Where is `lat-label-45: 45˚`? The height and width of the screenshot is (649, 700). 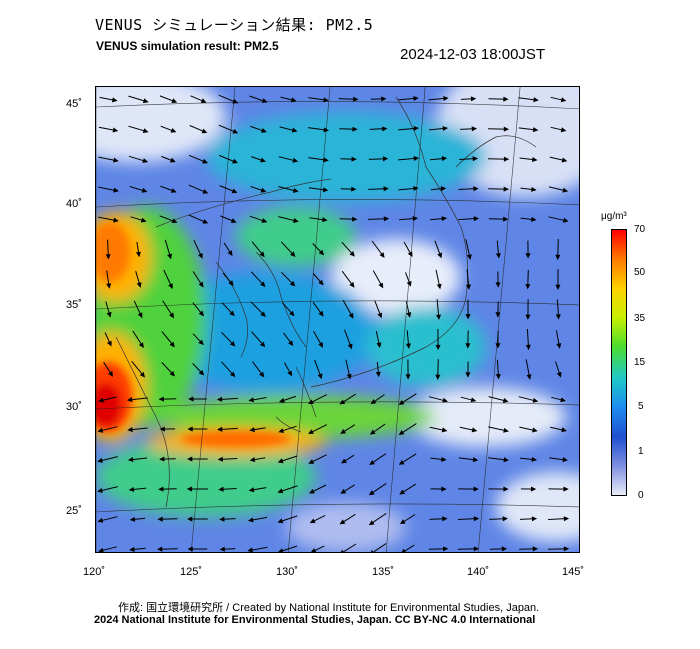
lat-label-45: 45˚ is located at coordinates (74, 104).